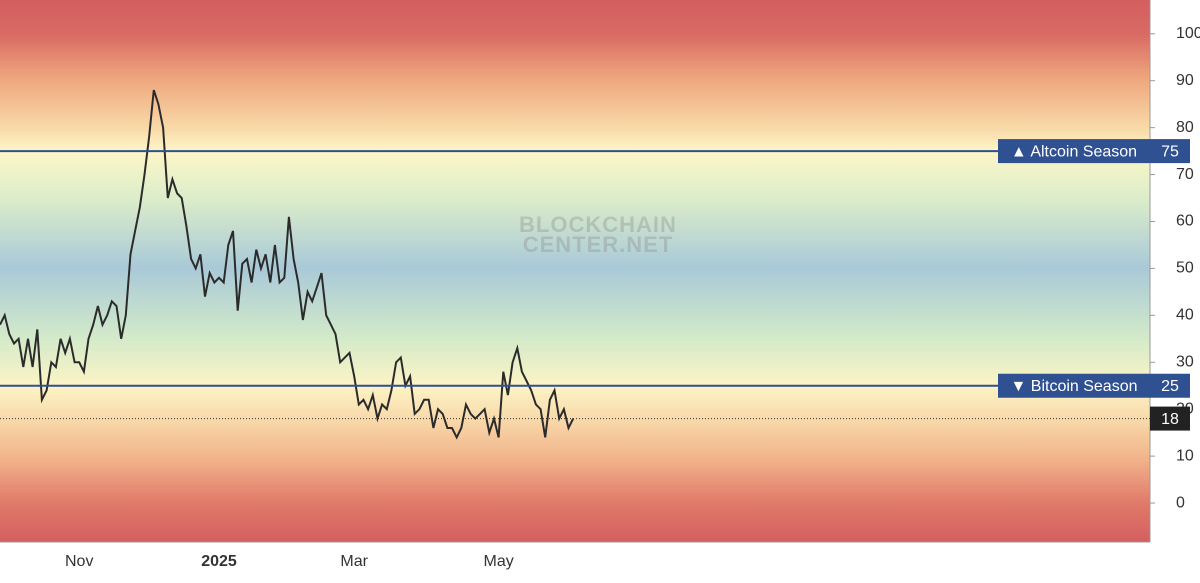 The image size is (1200, 583). I want to click on reference-label: ▼ Bitcoin Season, so click(1073, 386).